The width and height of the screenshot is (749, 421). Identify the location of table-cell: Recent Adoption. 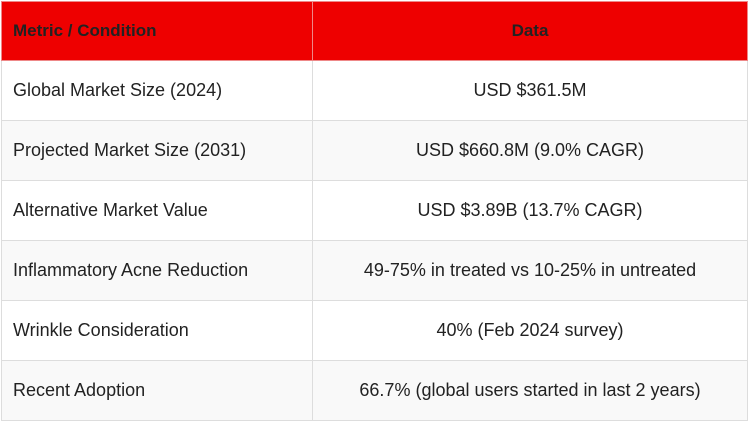
(157, 390).